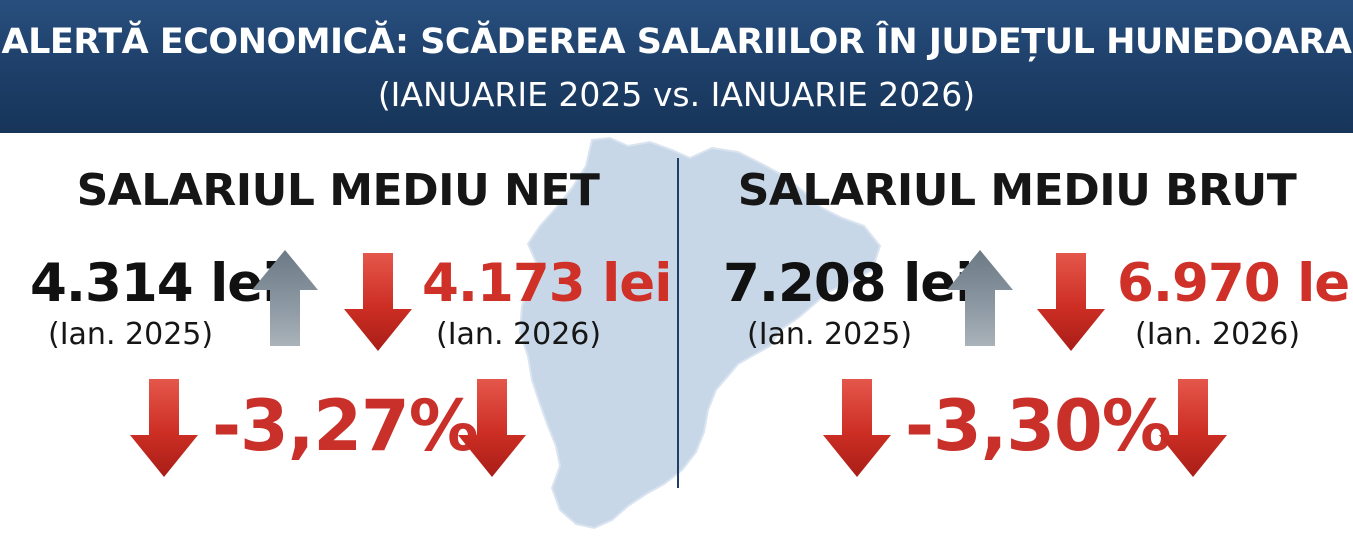  Describe the element at coordinates (1218, 334) in the screenshot. I see `brut-new-period: (Ian. 2026)` at that location.